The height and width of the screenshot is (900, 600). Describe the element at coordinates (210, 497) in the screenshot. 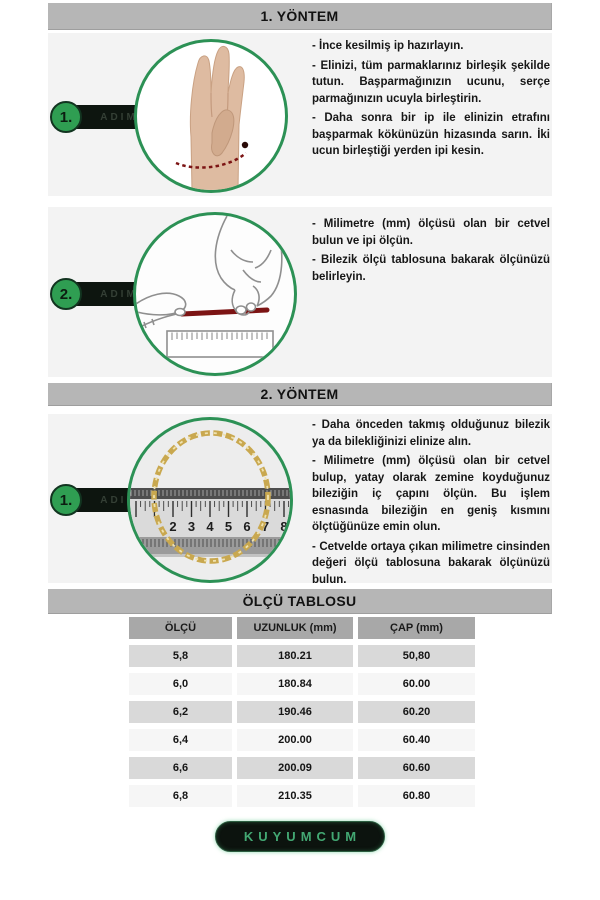

I see `ruler-photo: 2 3 4 5 6 7 8` at that location.